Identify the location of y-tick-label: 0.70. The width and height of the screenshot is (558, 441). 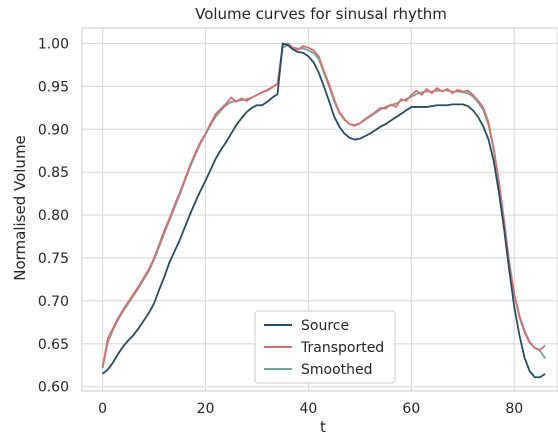
(53, 302).